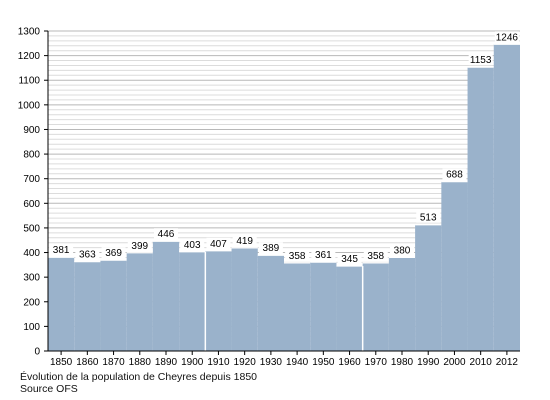 The height and width of the screenshot is (400, 550). What do you see at coordinates (507, 362) in the screenshot?
I see `x-tick-label: 2012` at bounding box center [507, 362].